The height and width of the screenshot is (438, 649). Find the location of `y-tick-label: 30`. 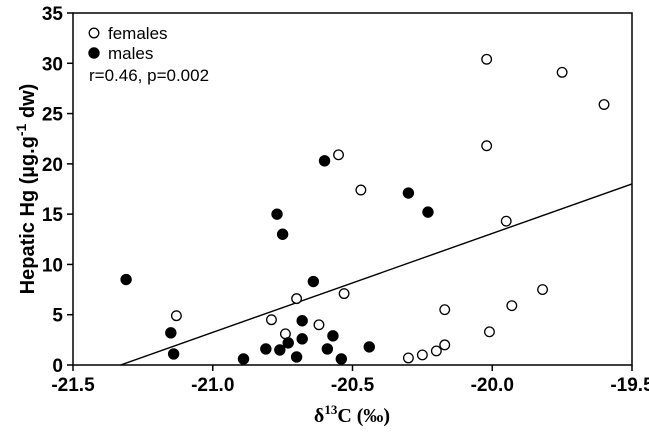

y-tick-label: 30 is located at coordinates (52, 64).